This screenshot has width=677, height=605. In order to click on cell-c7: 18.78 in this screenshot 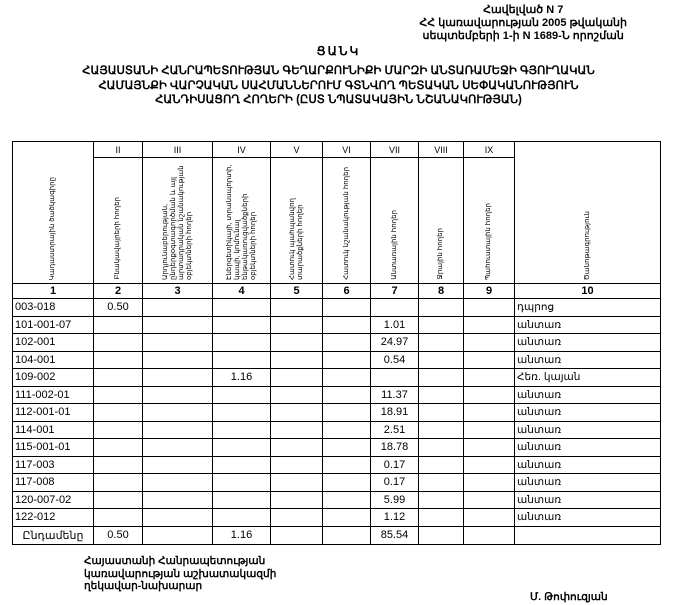, I will do `click(394, 447)`.